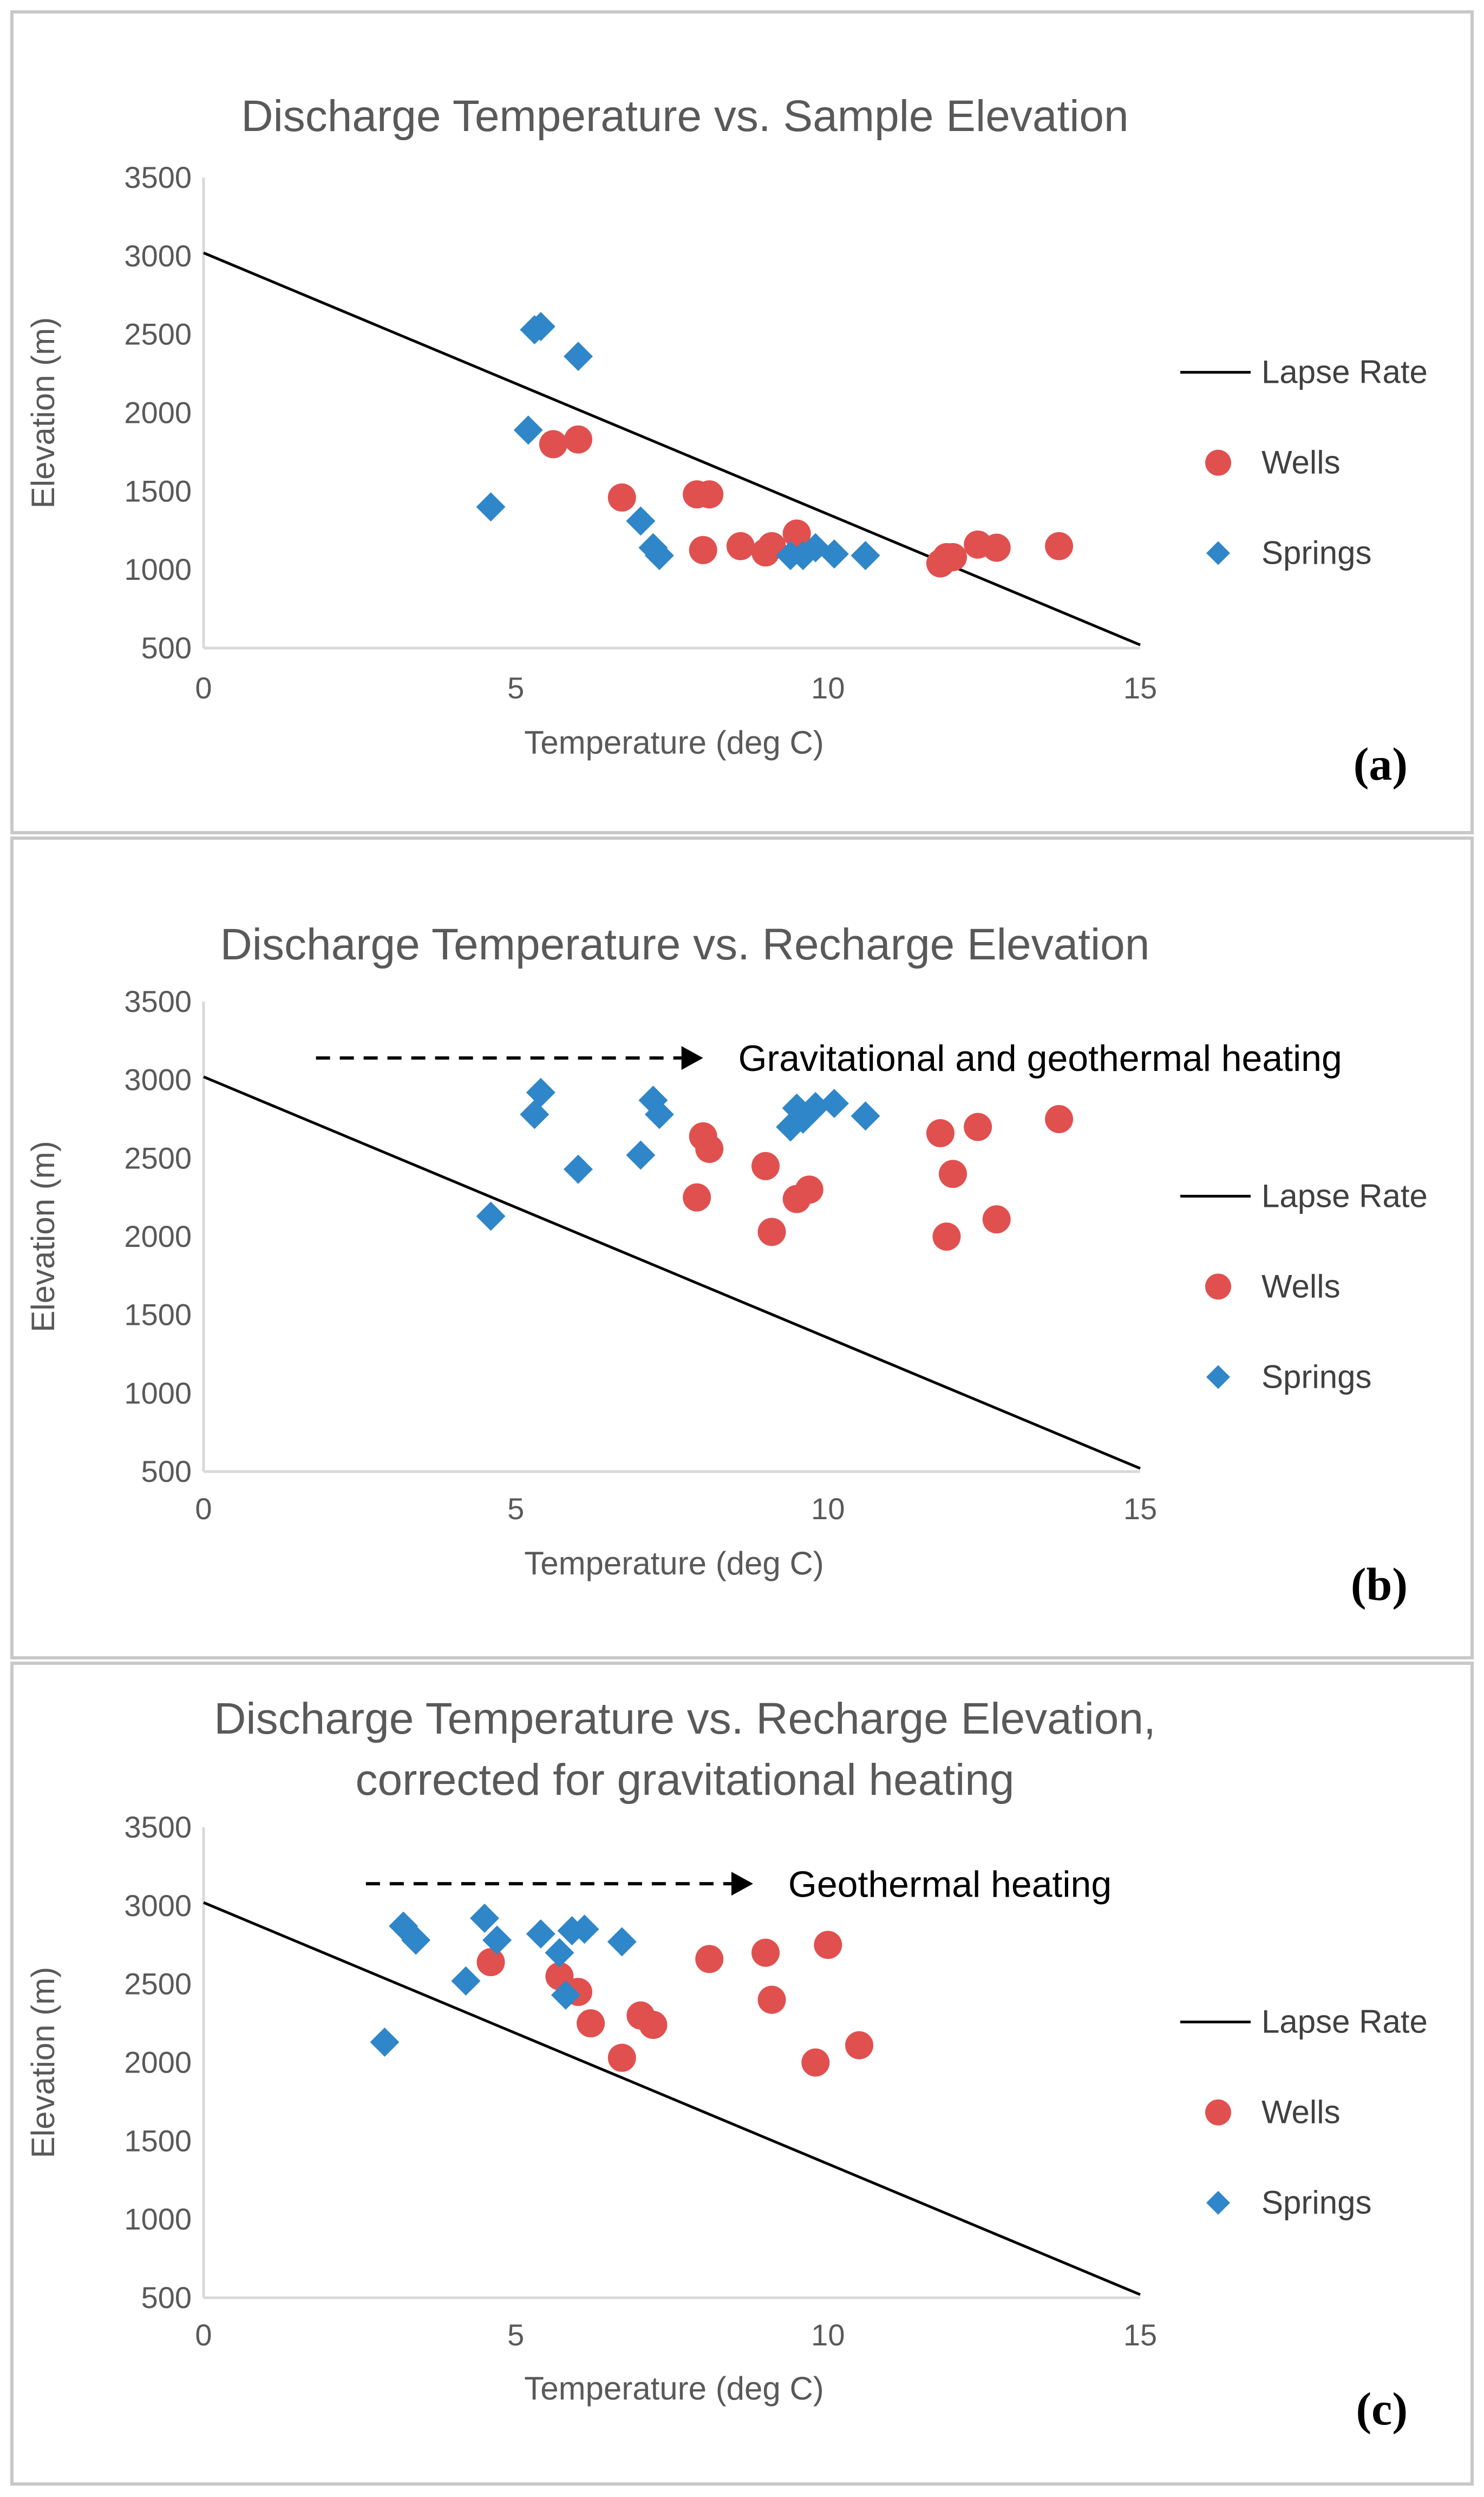 This screenshot has width=1484, height=2497. I want to click on annotation-text: Geothermal heating, so click(950, 1884).